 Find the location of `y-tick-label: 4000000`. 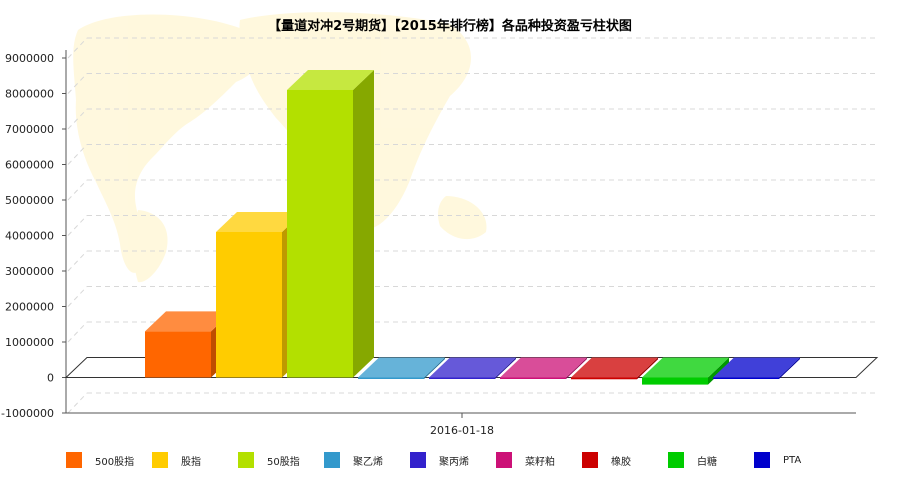

y-tick-label: 4000000 is located at coordinates (29, 236).